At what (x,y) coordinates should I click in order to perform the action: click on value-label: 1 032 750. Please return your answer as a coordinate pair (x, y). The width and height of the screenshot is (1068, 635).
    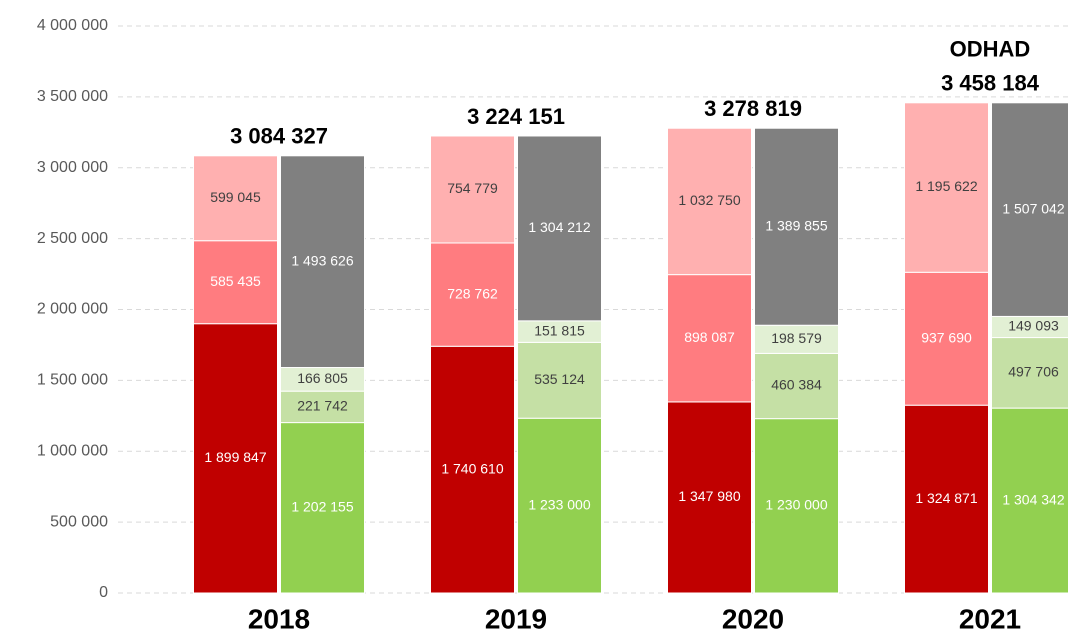
    Looking at the image, I should click on (709, 200).